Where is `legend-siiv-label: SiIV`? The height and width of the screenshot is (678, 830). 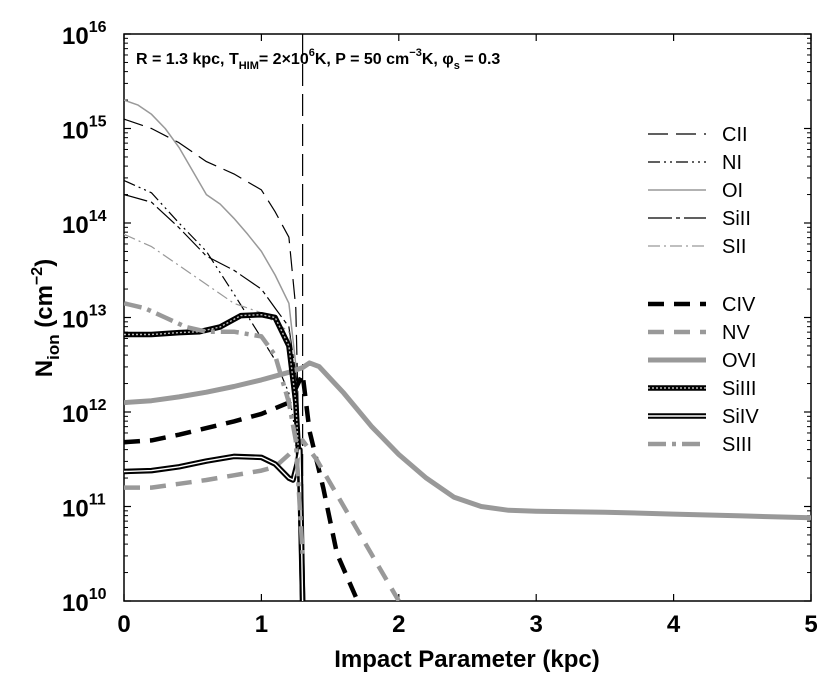 legend-siiv-label: SiIV is located at coordinates (740, 417).